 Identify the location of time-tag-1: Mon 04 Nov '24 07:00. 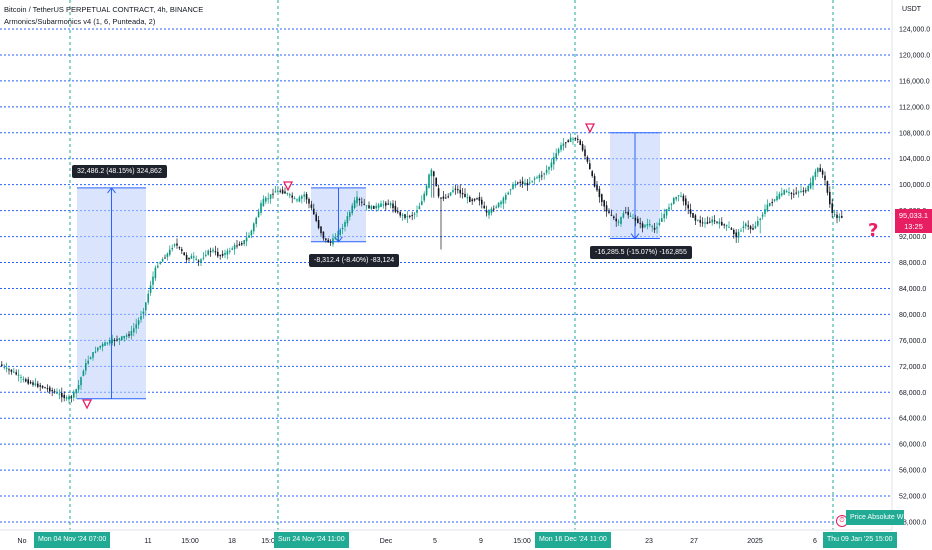
(72, 540).